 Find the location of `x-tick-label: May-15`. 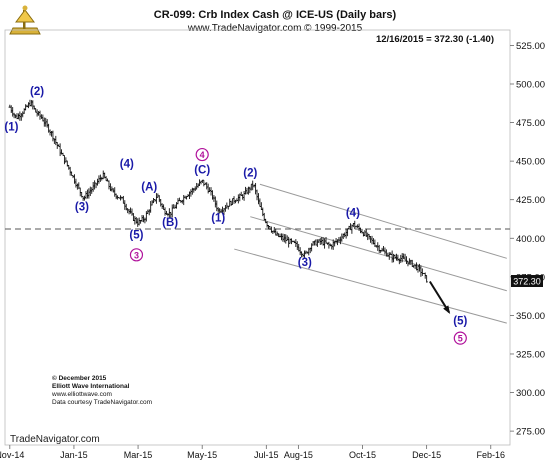

x-tick-label: May-15 is located at coordinates (202, 455).